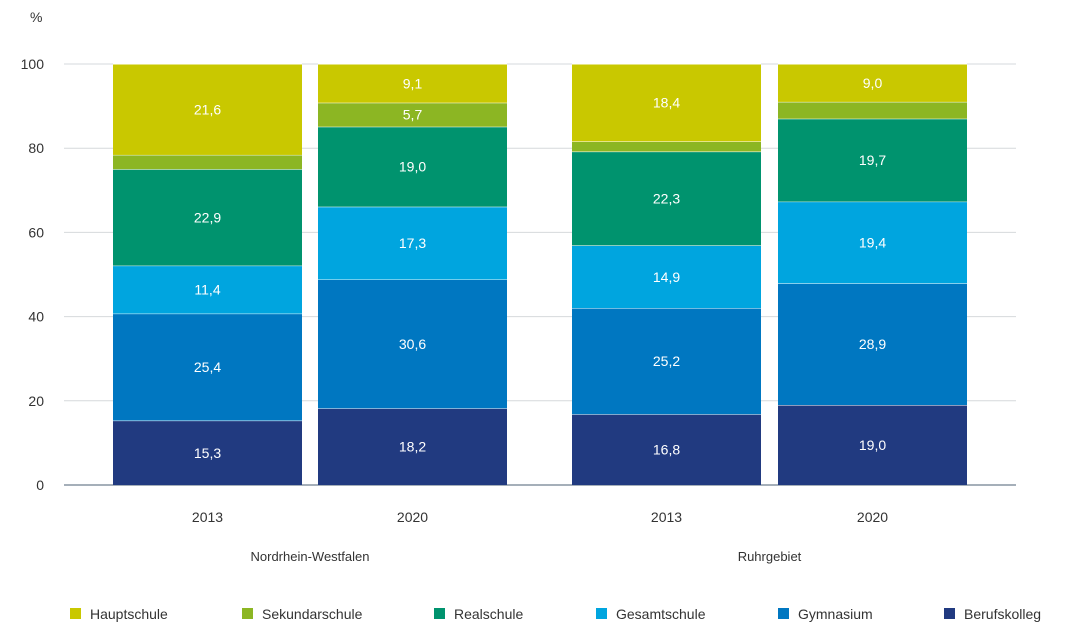 The width and height of the screenshot is (1080, 632). Describe the element at coordinates (661, 614) in the screenshot. I see `legend-label: Gesamtschule` at that location.